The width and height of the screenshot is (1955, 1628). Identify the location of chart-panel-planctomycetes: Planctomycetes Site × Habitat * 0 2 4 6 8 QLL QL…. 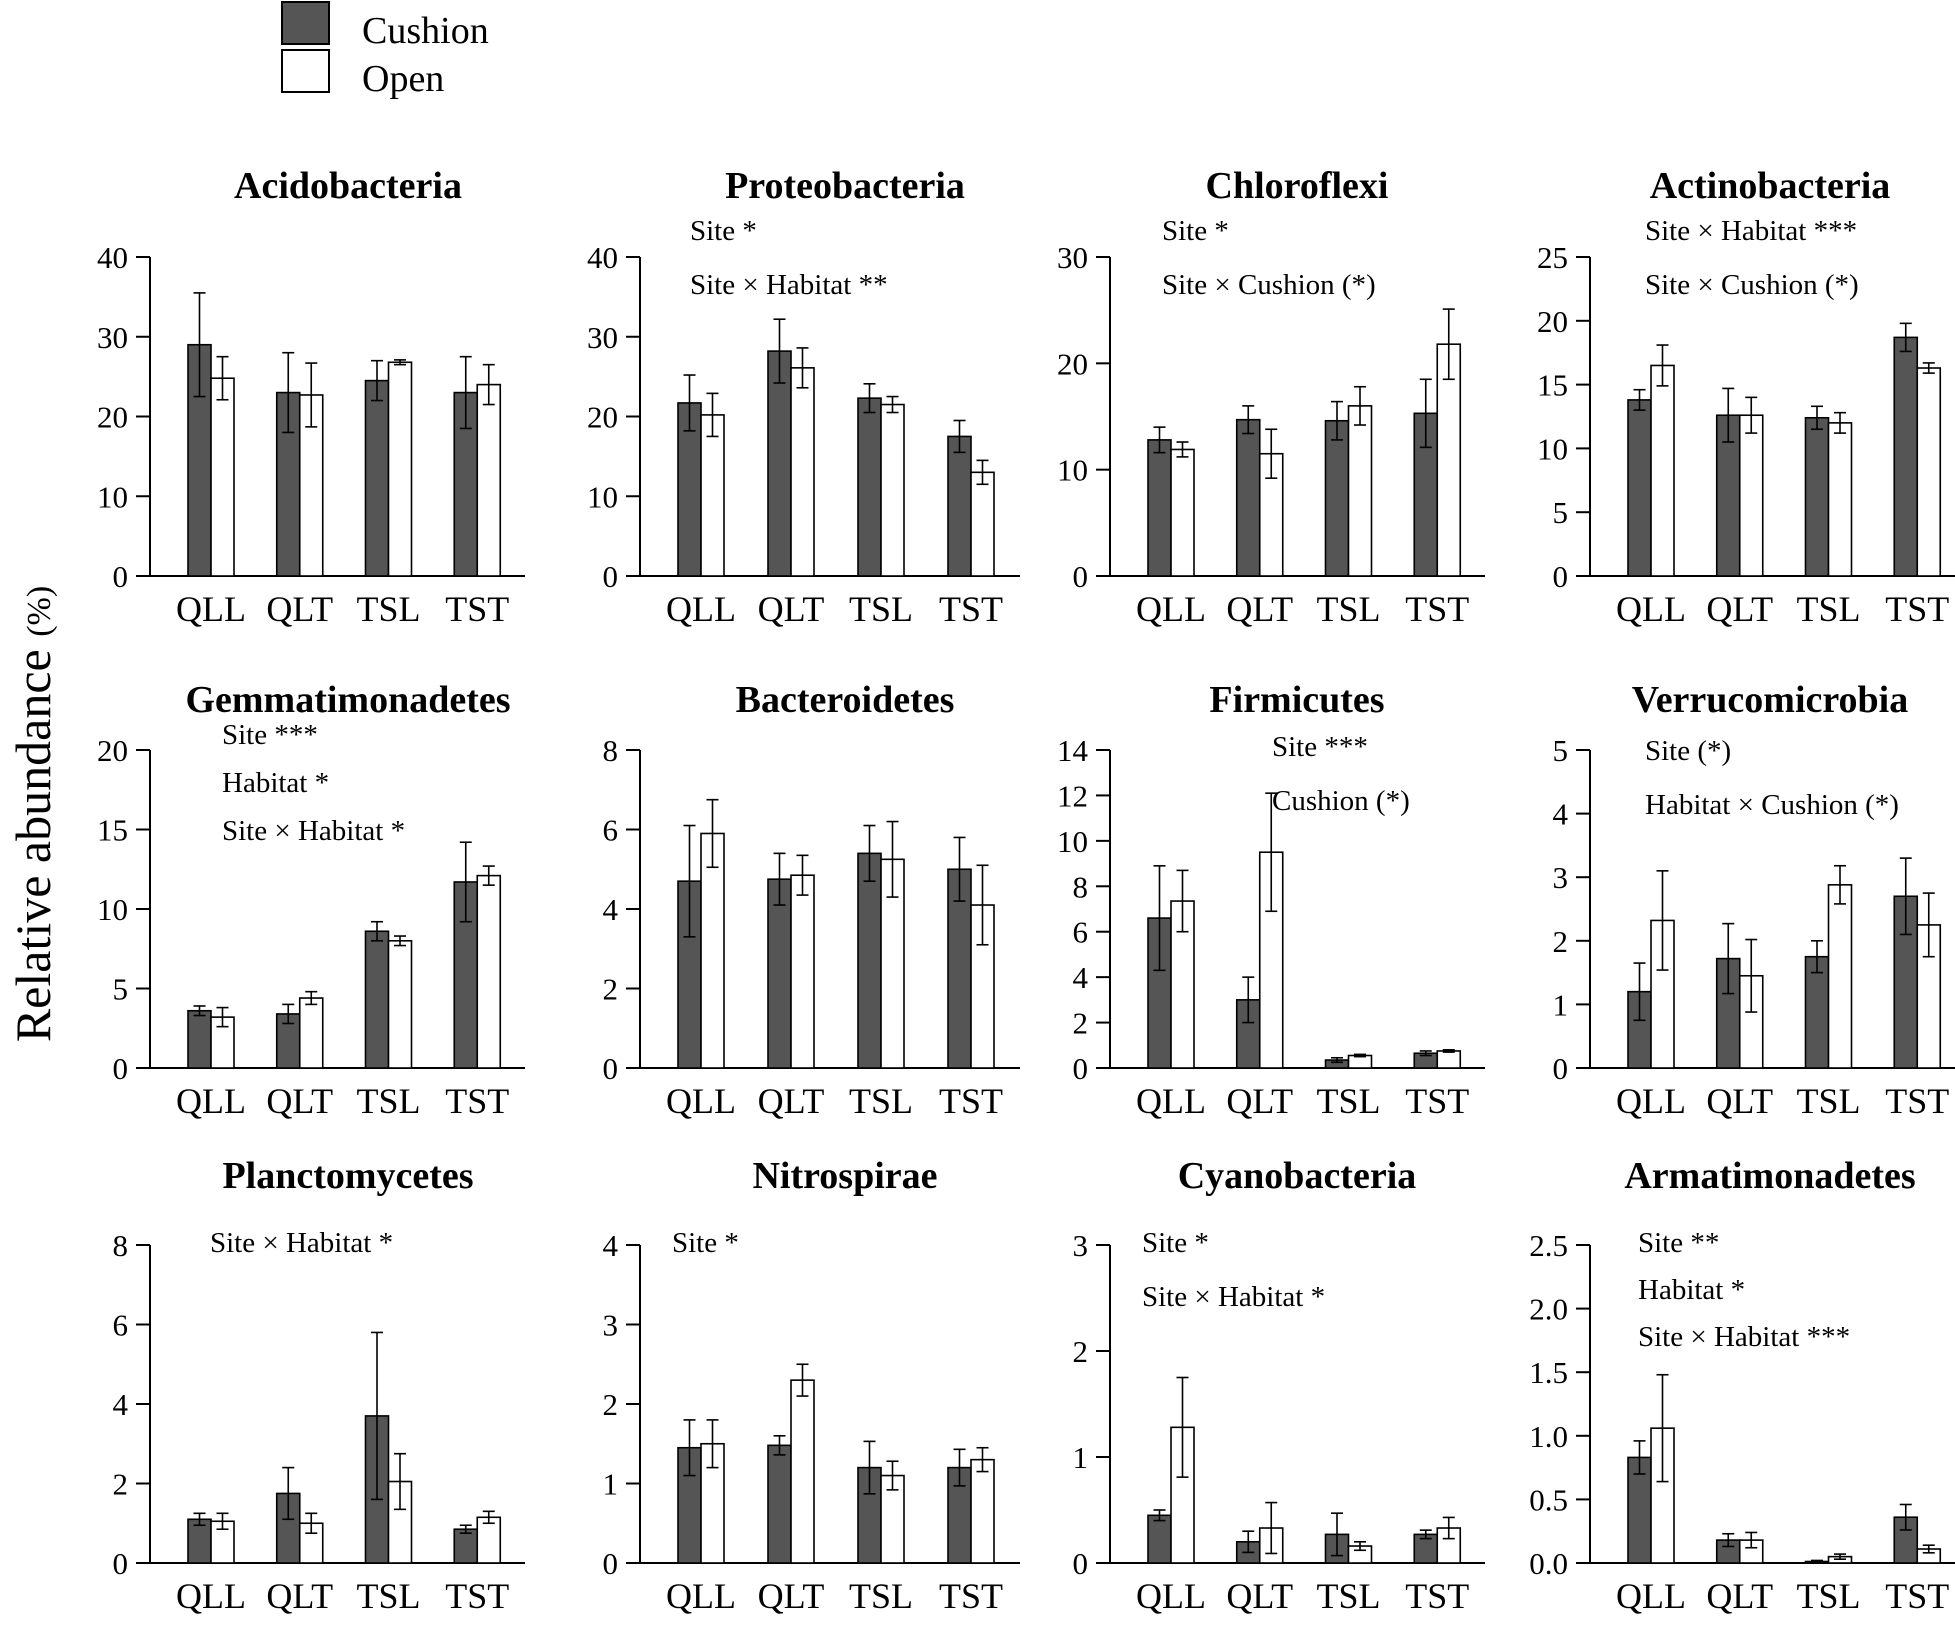
(319, 1385).